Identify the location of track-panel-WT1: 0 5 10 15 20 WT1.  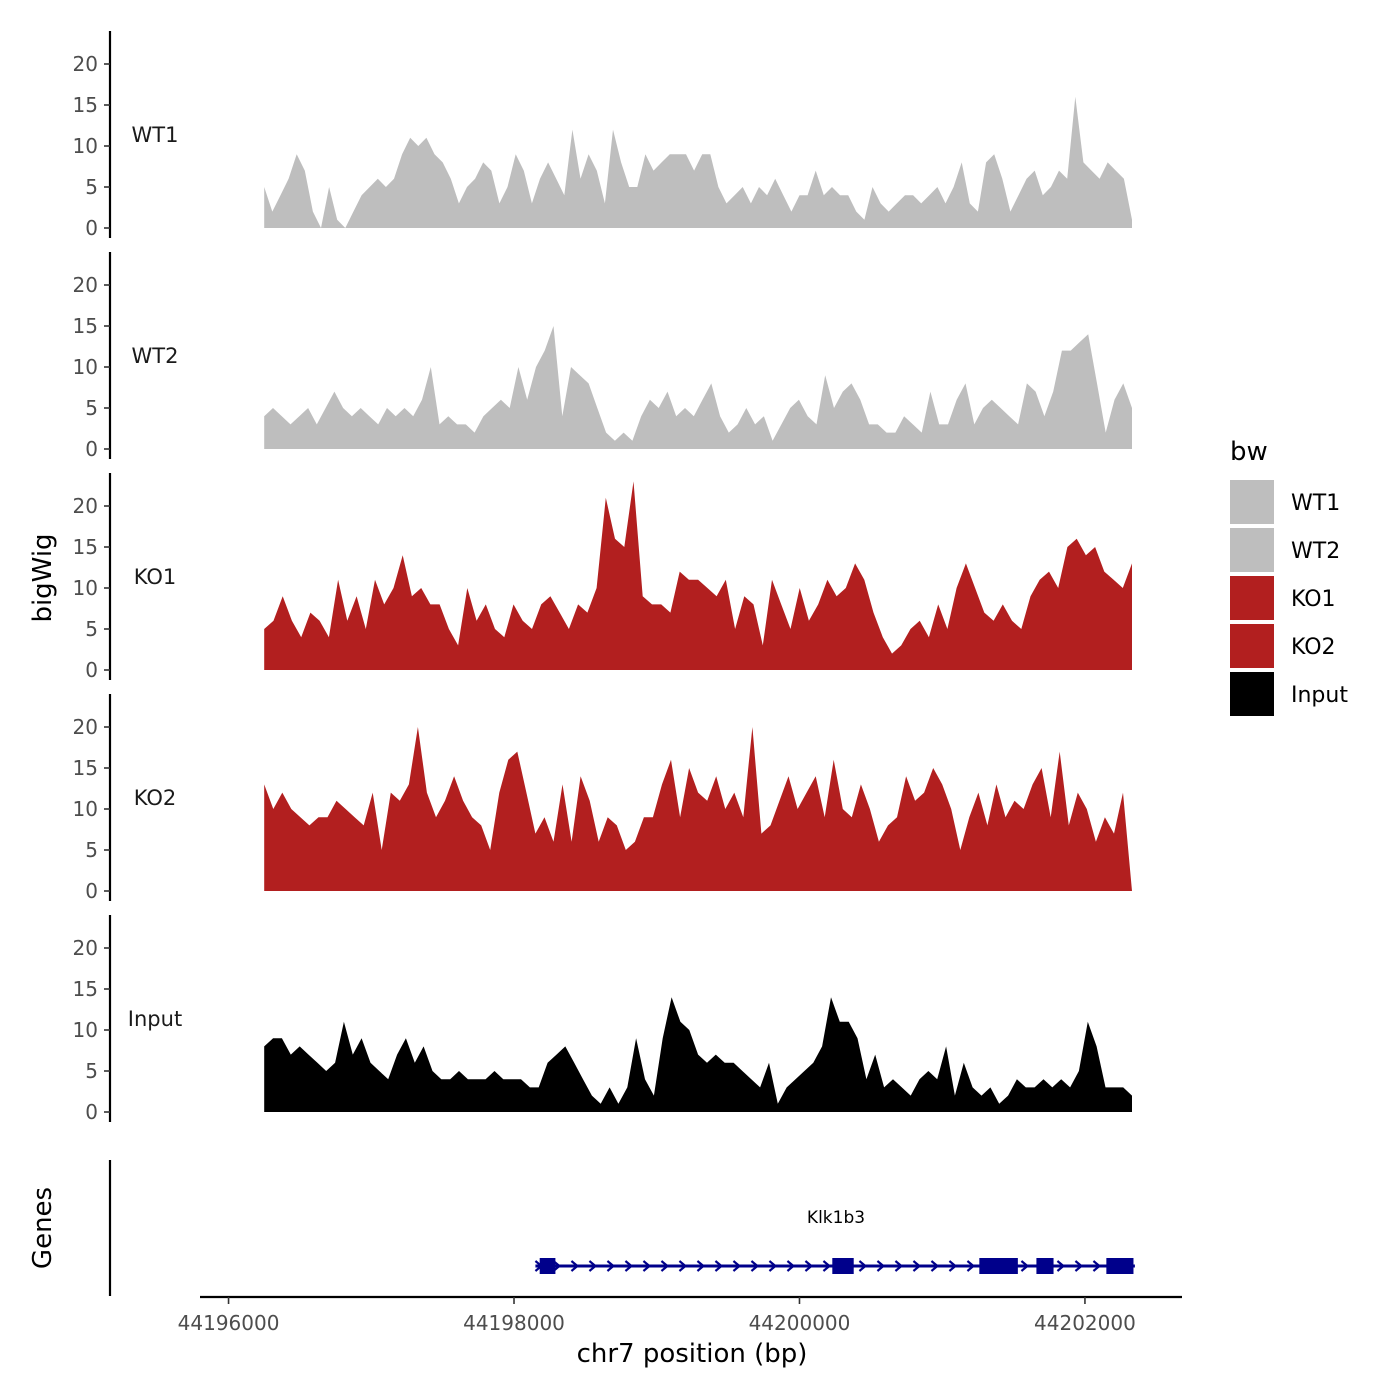
(602, 135).